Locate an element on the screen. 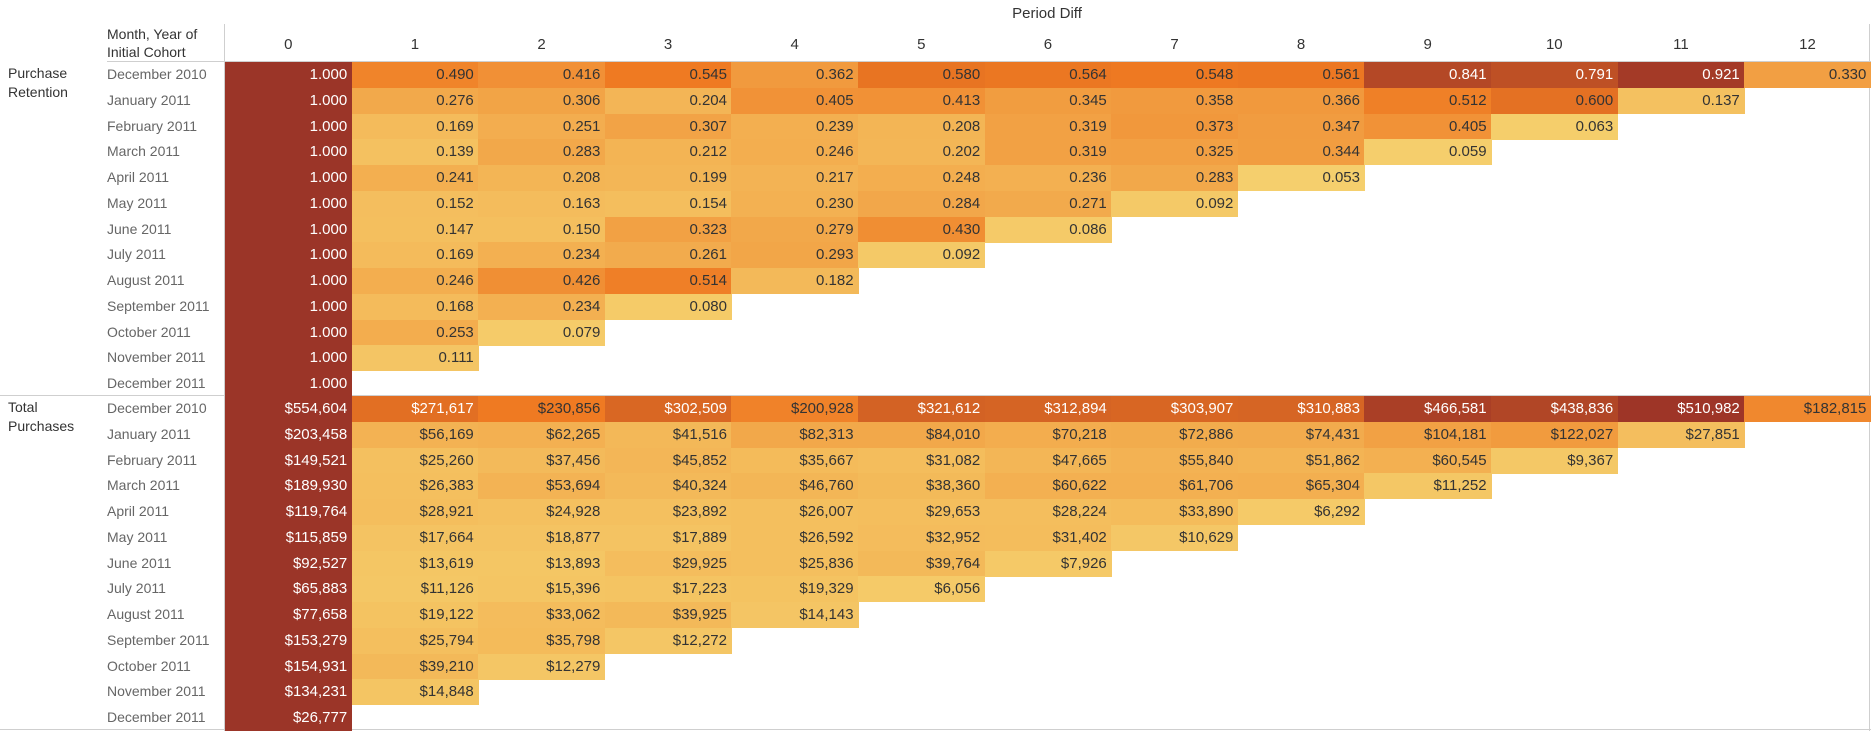  heatmap-cell: 0.169 is located at coordinates (415, 255).